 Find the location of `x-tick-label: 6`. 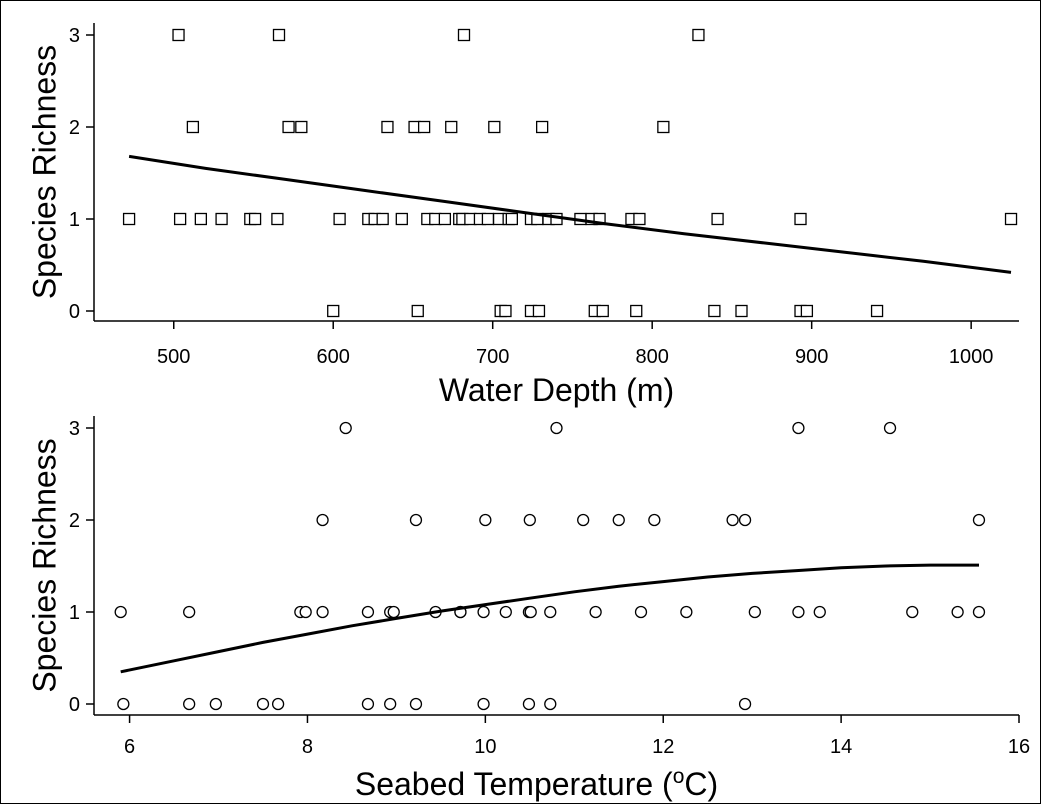

x-tick-label: 6 is located at coordinates (129, 747).